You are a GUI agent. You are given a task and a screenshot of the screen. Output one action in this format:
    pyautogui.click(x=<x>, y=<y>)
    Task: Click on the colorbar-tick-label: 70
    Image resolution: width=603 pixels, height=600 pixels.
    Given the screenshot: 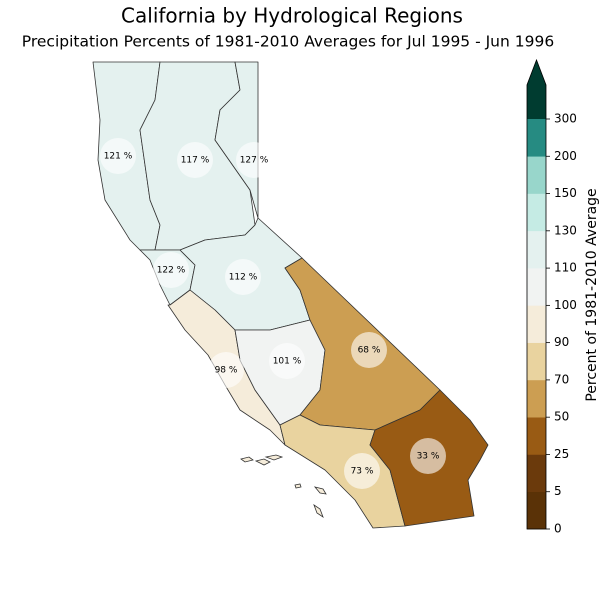 What is the action you would take?
    pyautogui.click(x=561, y=379)
    